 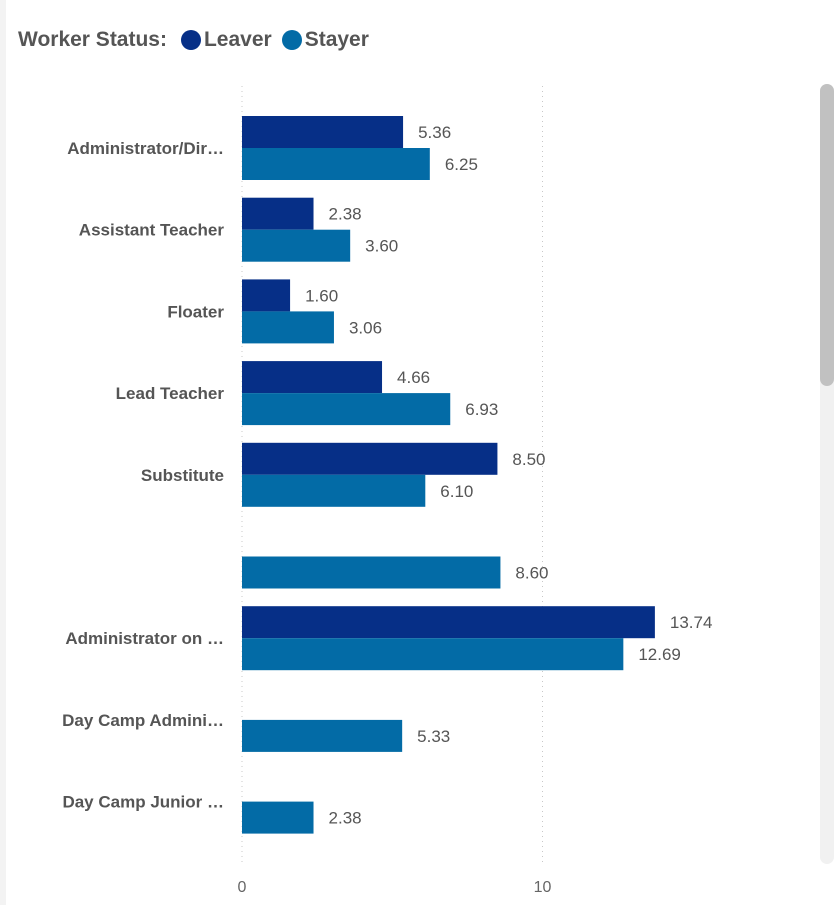 I want to click on data-label: 13.74, so click(x=691, y=622).